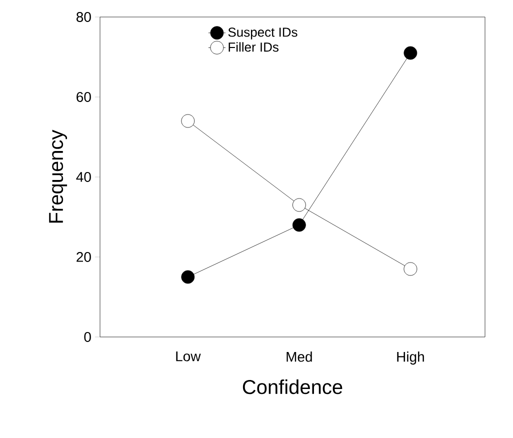 The height and width of the screenshot is (438, 513). What do you see at coordinates (83, 257) in the screenshot?
I see `y-tick-label: 20` at bounding box center [83, 257].